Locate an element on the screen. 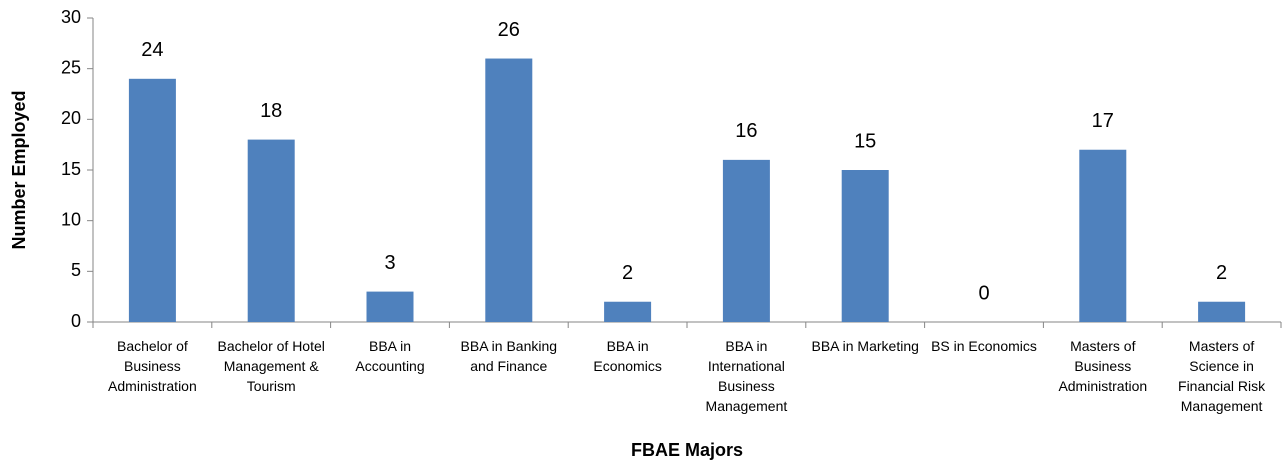 The height and width of the screenshot is (464, 1285). x-tick-label-line: BBA in Marketing is located at coordinates (865, 346).